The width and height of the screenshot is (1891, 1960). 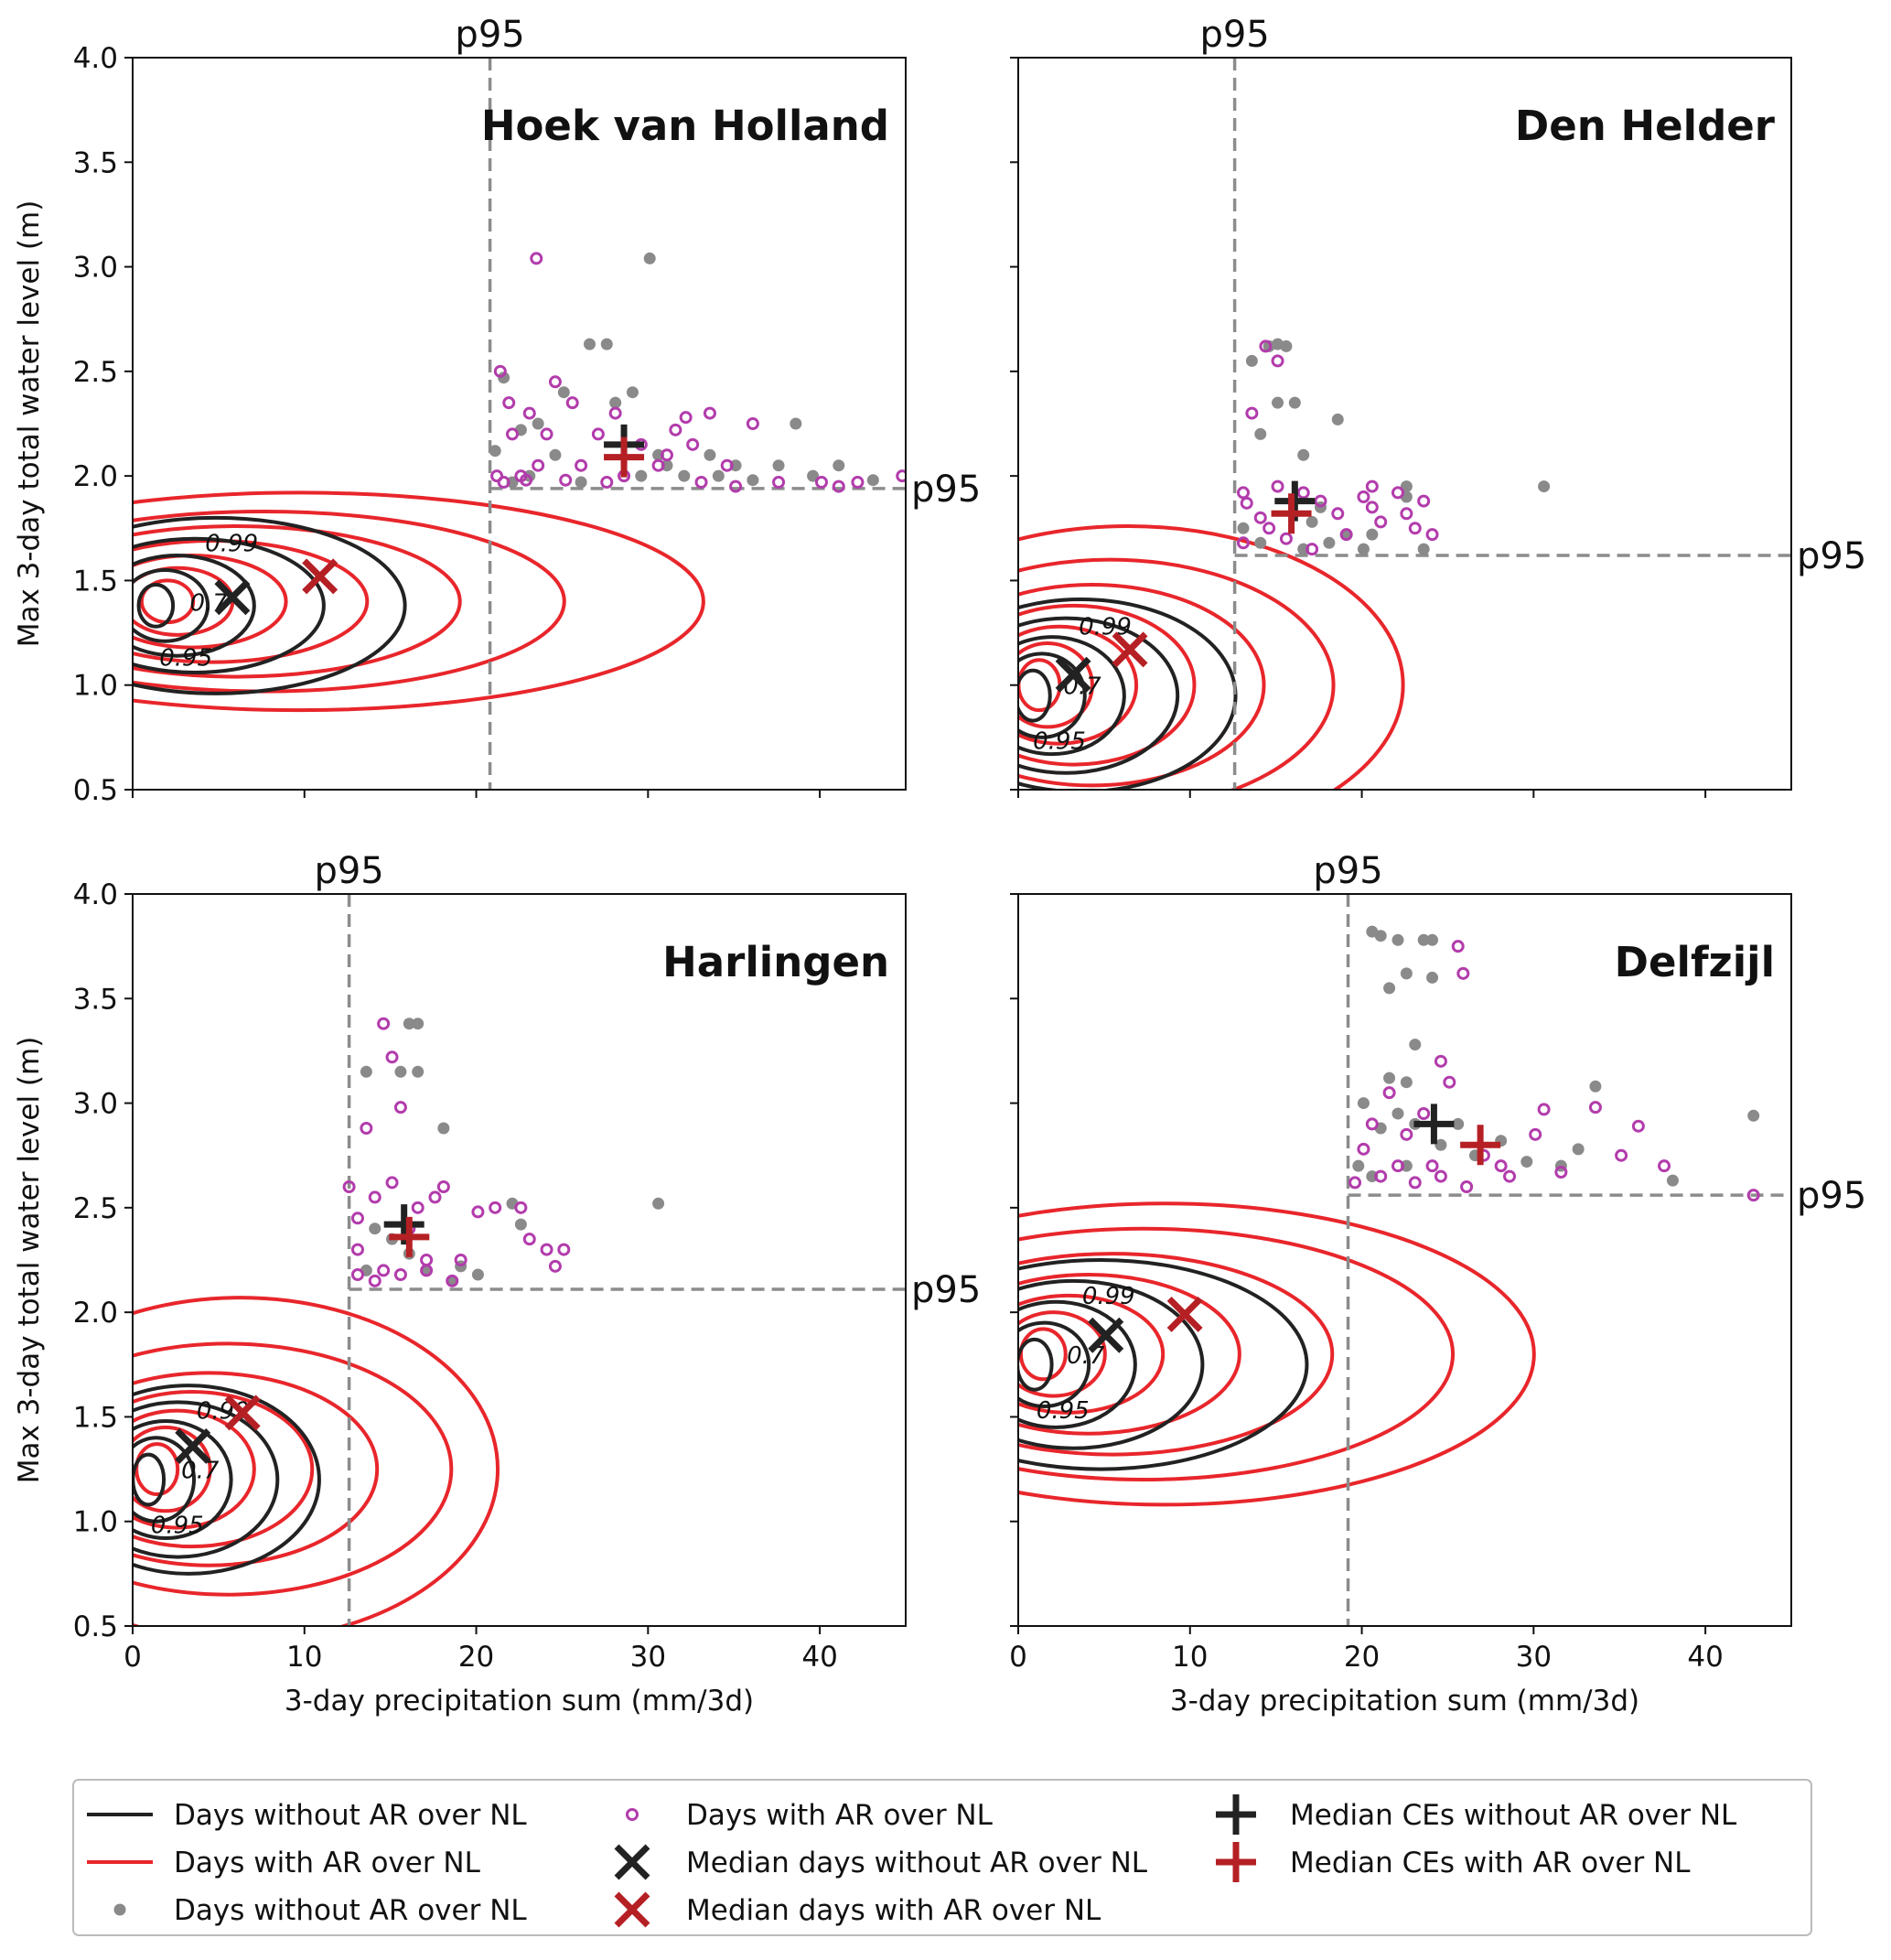 I want to click on legend-box, so click(x=942, y=1857).